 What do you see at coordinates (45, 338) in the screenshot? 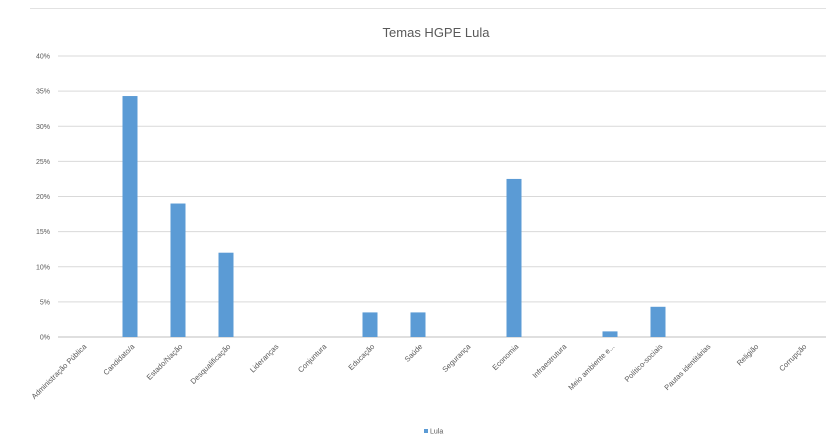
I see `y-tick-label: 0%` at bounding box center [45, 338].